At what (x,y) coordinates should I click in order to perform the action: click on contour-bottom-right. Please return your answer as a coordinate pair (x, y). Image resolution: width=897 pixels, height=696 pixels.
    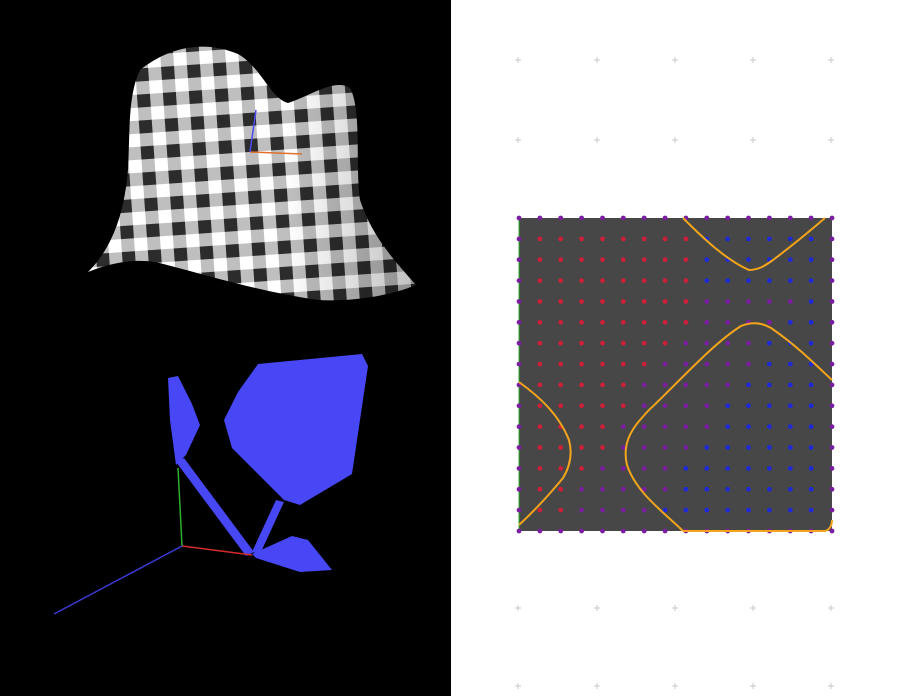
    Looking at the image, I should click on (758, 525).